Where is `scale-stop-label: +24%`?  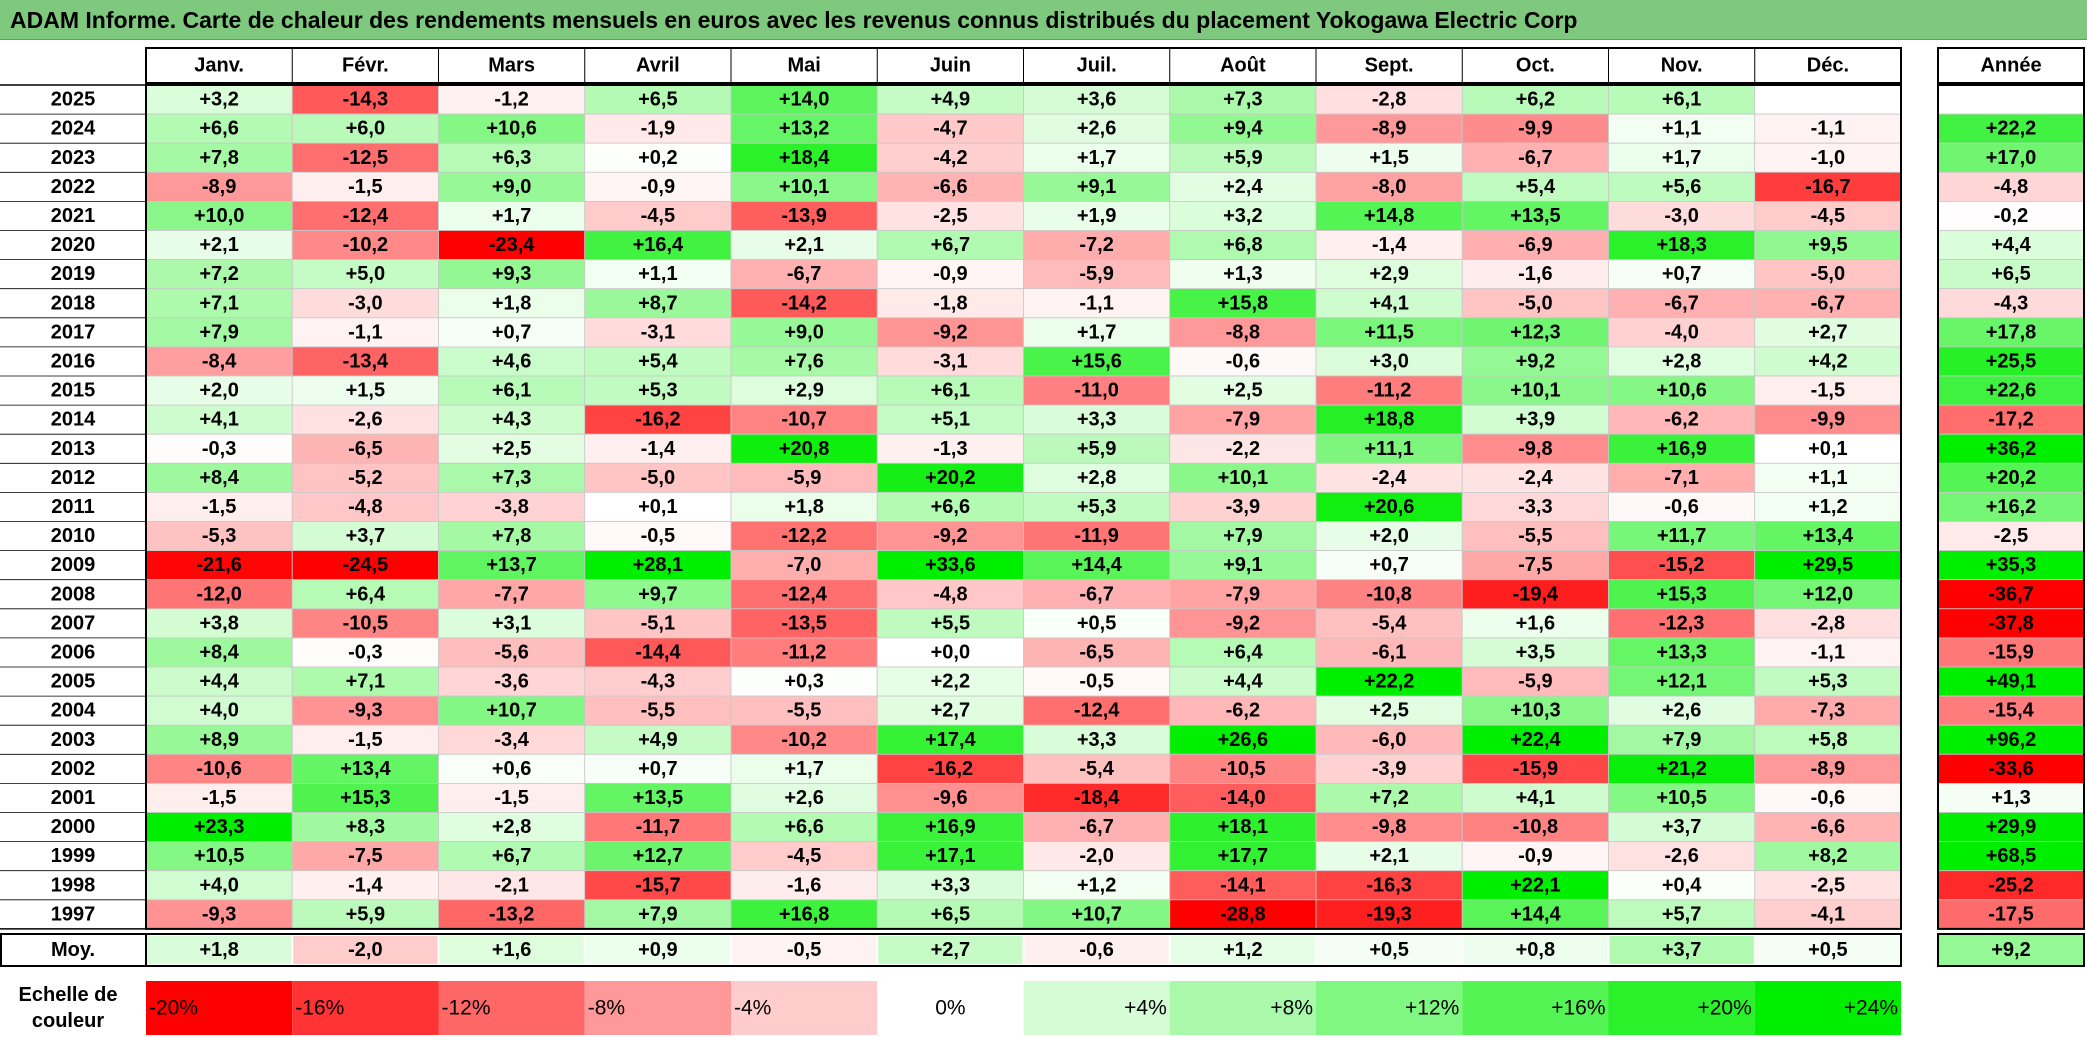
scale-stop-label: +24% is located at coordinates (1871, 1008).